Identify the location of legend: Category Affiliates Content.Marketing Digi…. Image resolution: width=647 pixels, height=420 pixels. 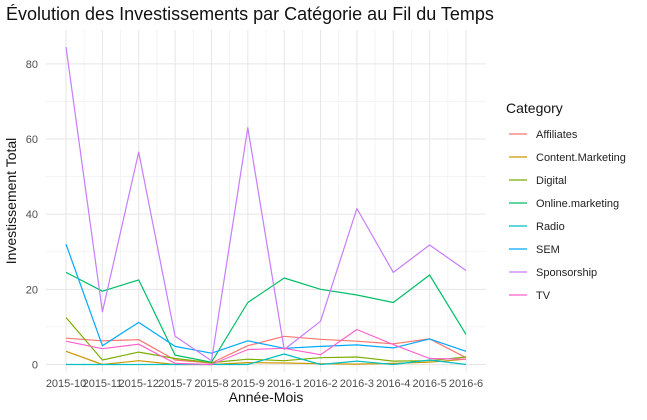
(566, 201).